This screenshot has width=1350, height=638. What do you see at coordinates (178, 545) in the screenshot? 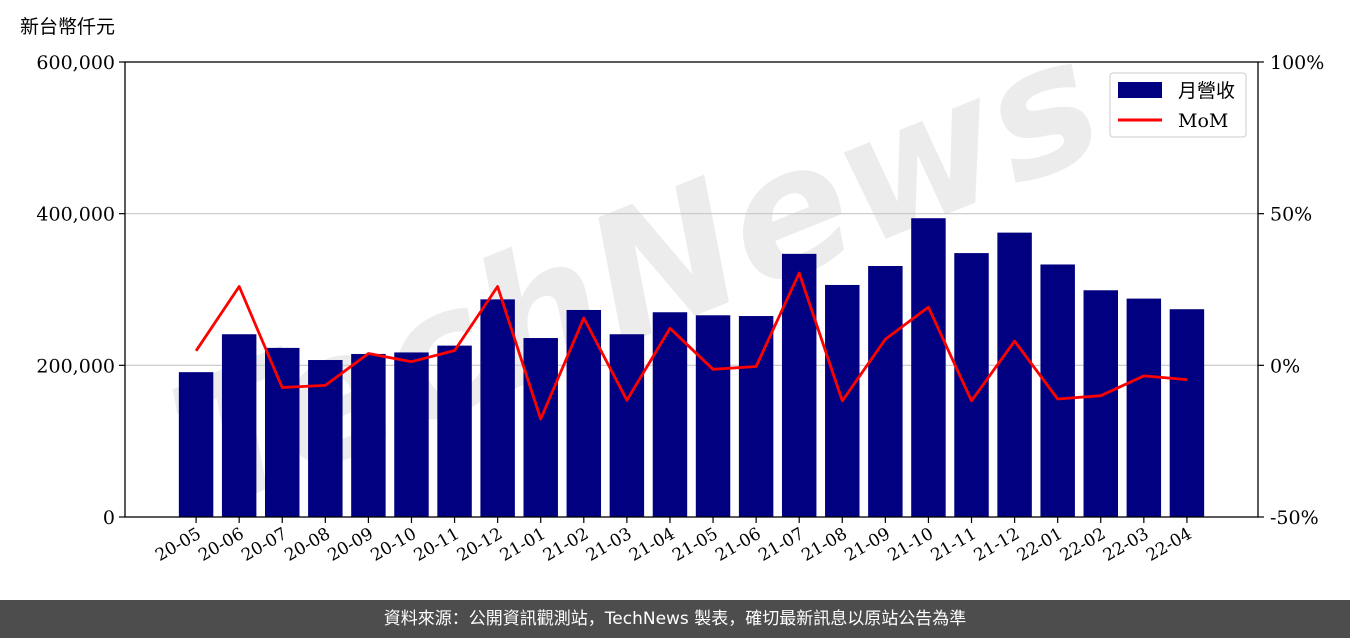
I see `x-tick-label: 20-05` at bounding box center [178, 545].